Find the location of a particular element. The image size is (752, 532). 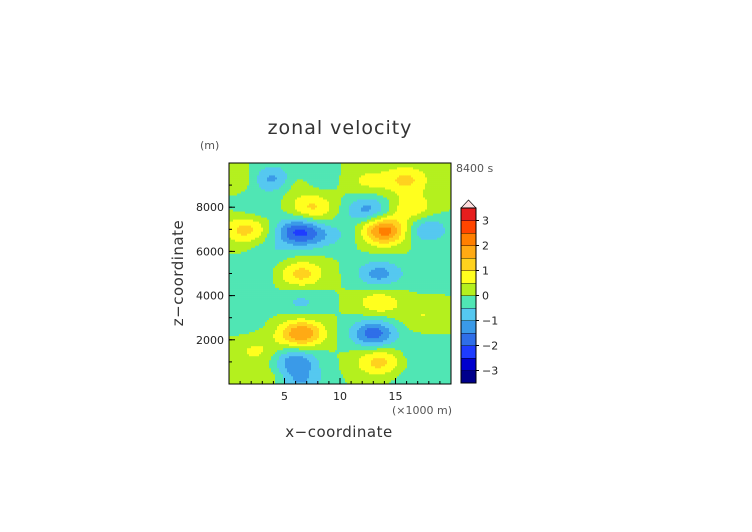

colorbar-tick-label: −1 is located at coordinates (490, 321).